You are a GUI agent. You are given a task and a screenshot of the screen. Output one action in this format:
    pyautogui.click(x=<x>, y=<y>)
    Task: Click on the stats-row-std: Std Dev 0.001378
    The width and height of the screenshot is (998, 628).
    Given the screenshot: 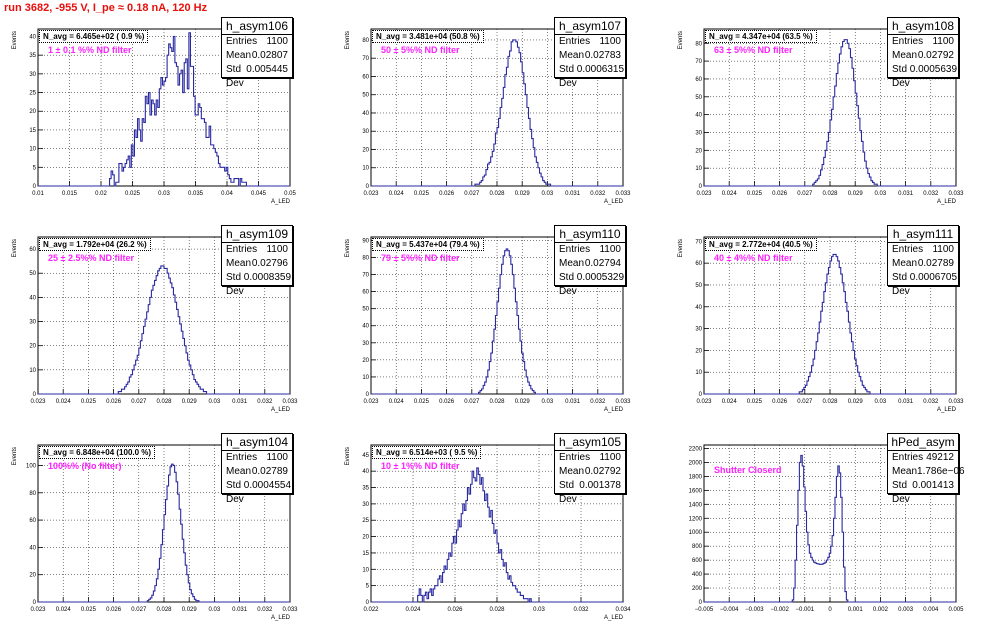 What is the action you would take?
    pyautogui.click(x=590, y=492)
    